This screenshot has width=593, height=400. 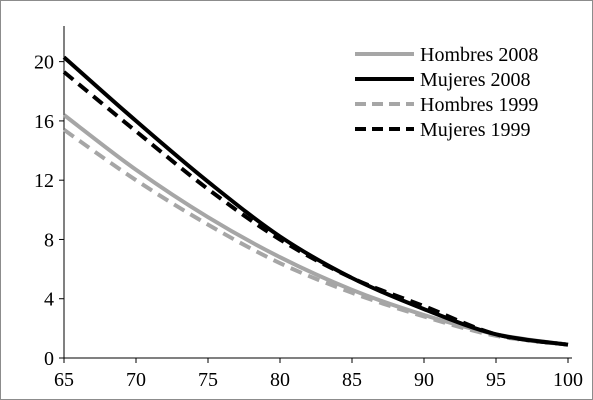 What do you see at coordinates (352, 380) in the screenshot?
I see `x-tick-label: 85` at bounding box center [352, 380].